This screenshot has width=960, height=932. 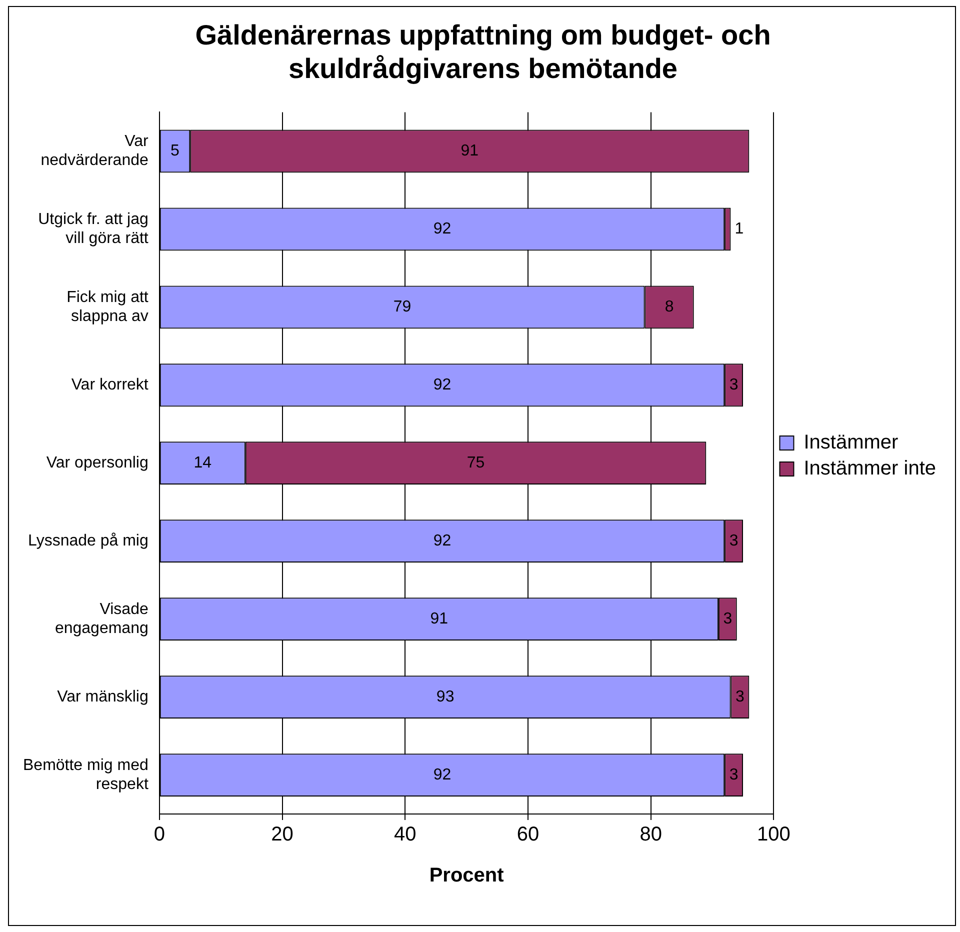 What do you see at coordinates (93, 229) in the screenshot?
I see `y-tick-label: Utgick fr. att jag vill göra rätt` at bounding box center [93, 229].